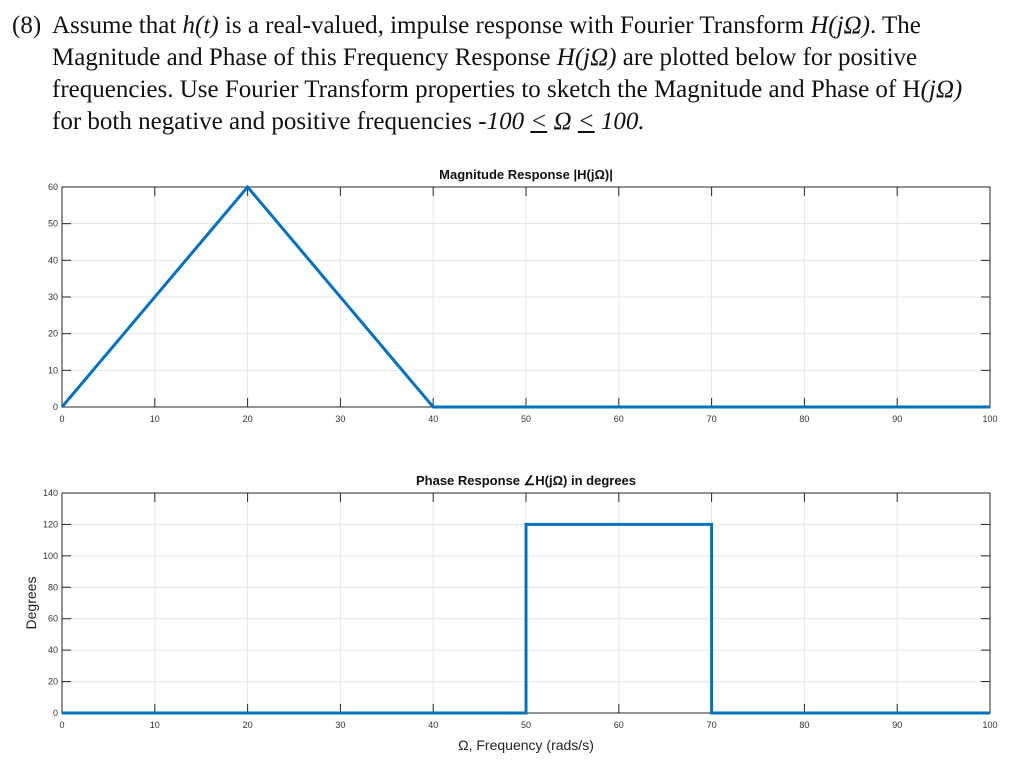  What do you see at coordinates (53, 587) in the screenshot?
I see `y-tick-label: 80` at bounding box center [53, 587].